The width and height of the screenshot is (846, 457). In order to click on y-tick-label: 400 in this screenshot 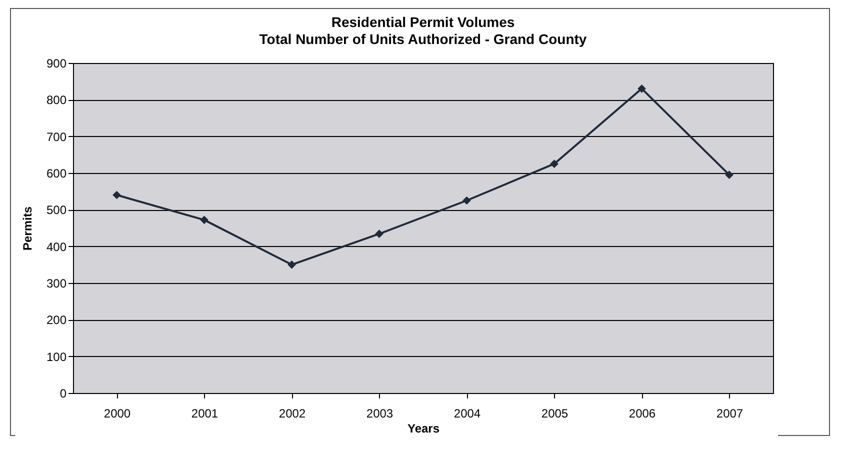, I will do `click(56, 247)`.